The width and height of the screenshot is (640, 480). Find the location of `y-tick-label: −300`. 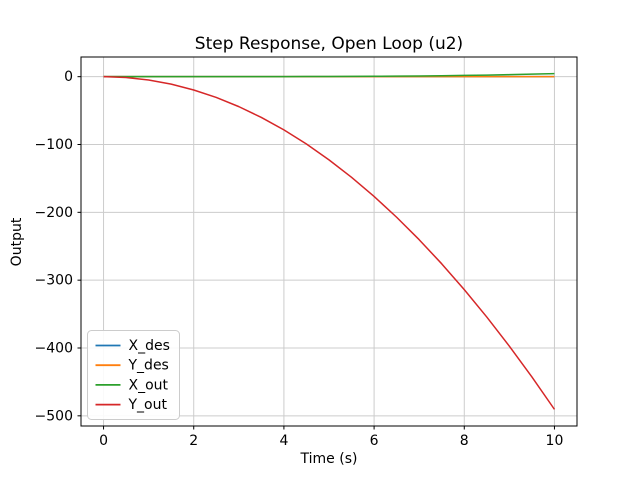

y-tick-label: −300 is located at coordinates (54, 281).